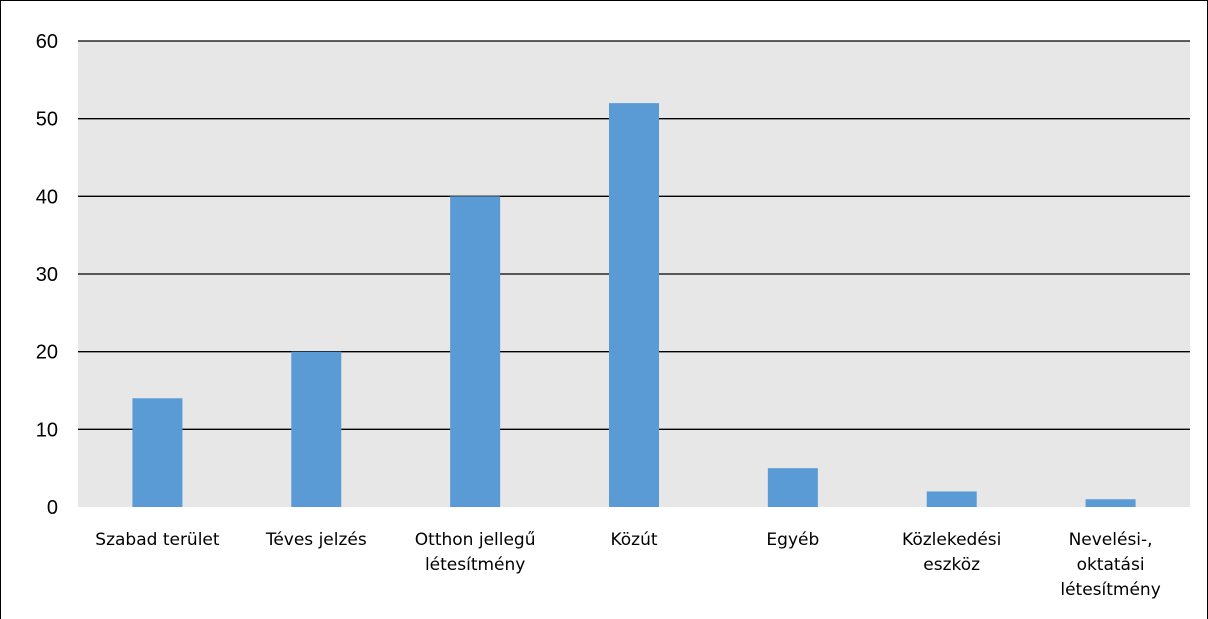  Describe the element at coordinates (951, 565) in the screenshot. I see `x-tick-label: eszköz` at that location.